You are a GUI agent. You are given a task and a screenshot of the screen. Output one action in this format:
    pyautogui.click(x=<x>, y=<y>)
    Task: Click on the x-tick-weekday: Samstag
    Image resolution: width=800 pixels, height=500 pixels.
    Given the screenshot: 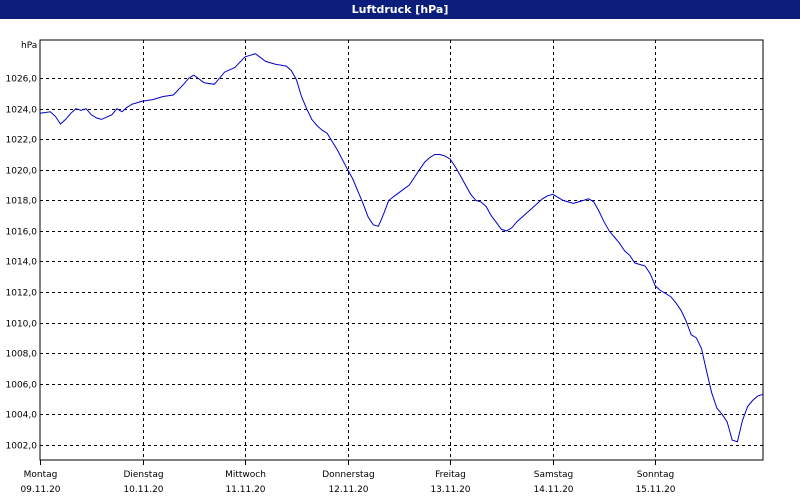 What is the action you would take?
    pyautogui.click(x=553, y=475)
    